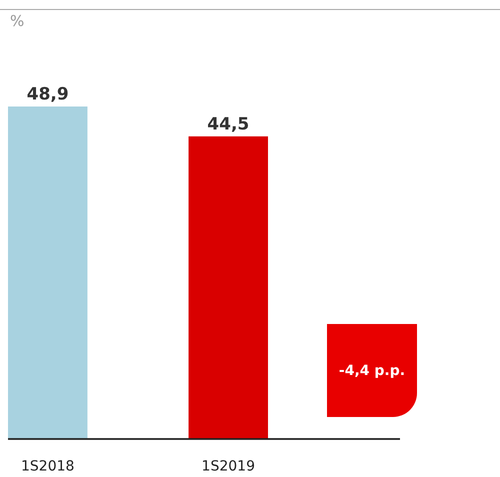 The height and width of the screenshot is (477, 500). I want to click on data-label: 48,9, so click(47, 94).